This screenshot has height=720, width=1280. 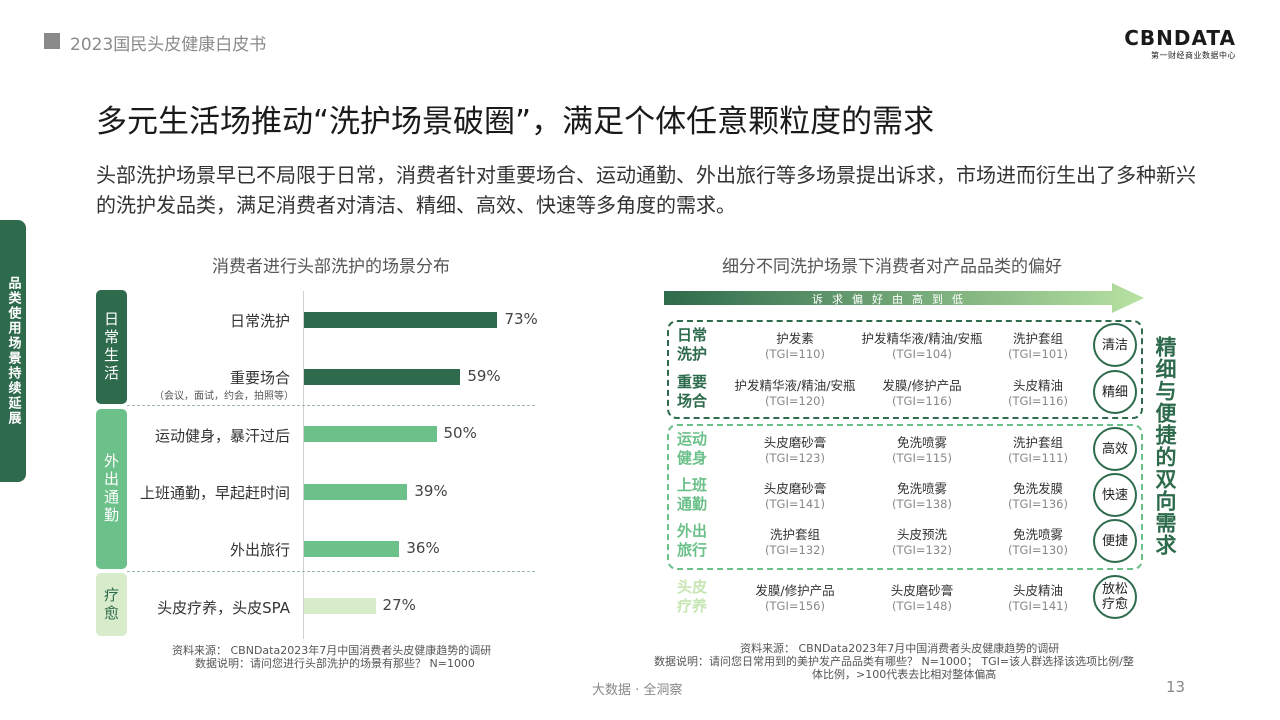 I want to click on right-source: 资料来源： CBNData2023年7月中国消费者头皮健康趋势的调研, so click(x=900, y=648).